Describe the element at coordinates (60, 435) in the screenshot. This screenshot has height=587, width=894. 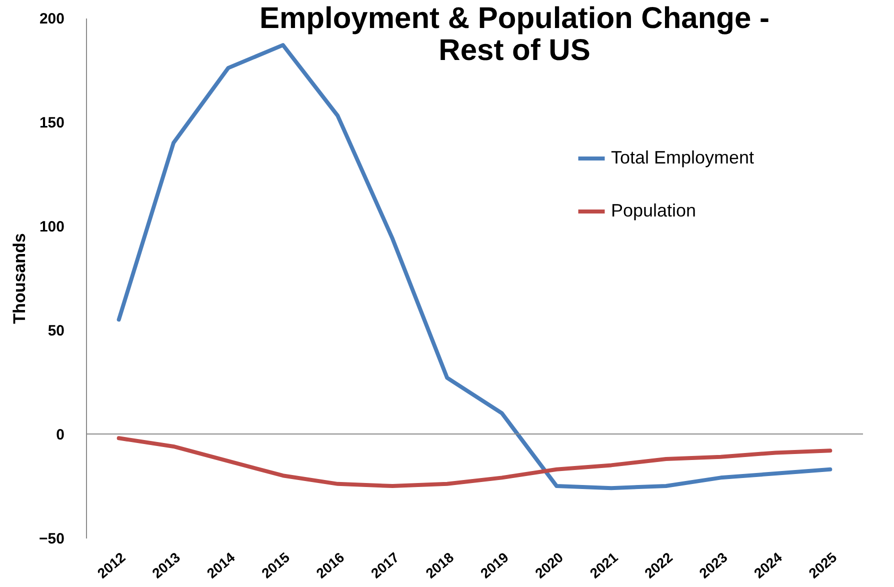
I see `y-tick-label: 0` at that location.